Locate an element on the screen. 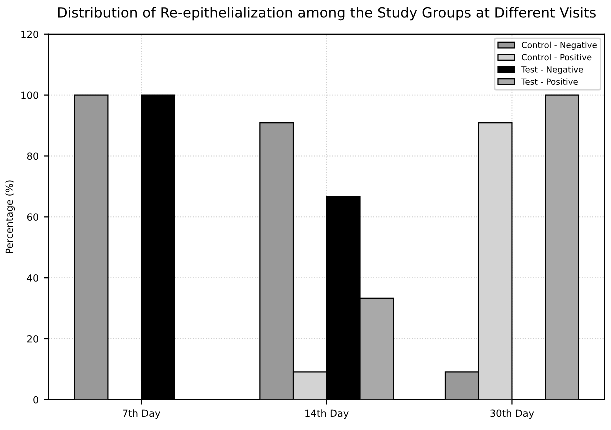 The image size is (611, 430). legend-label: Test - Negative is located at coordinates (553, 70).